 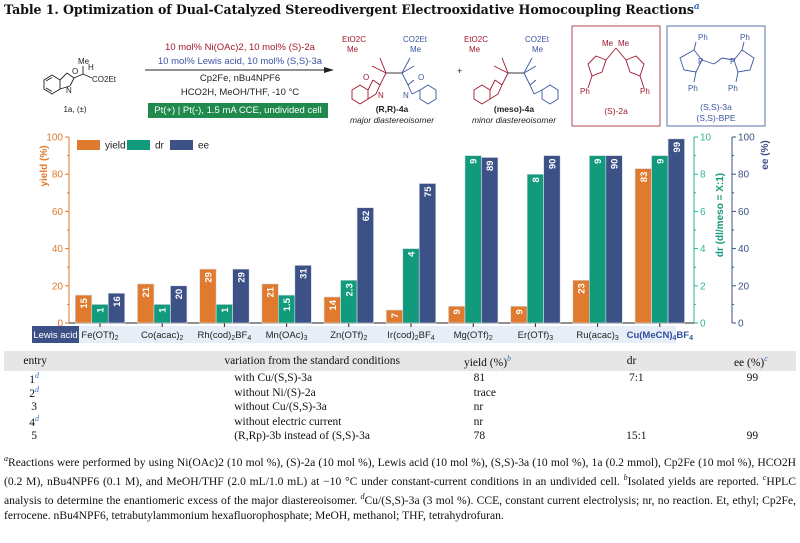 I want to click on bar-data-label-dr: 2.3, so click(x=349, y=289).